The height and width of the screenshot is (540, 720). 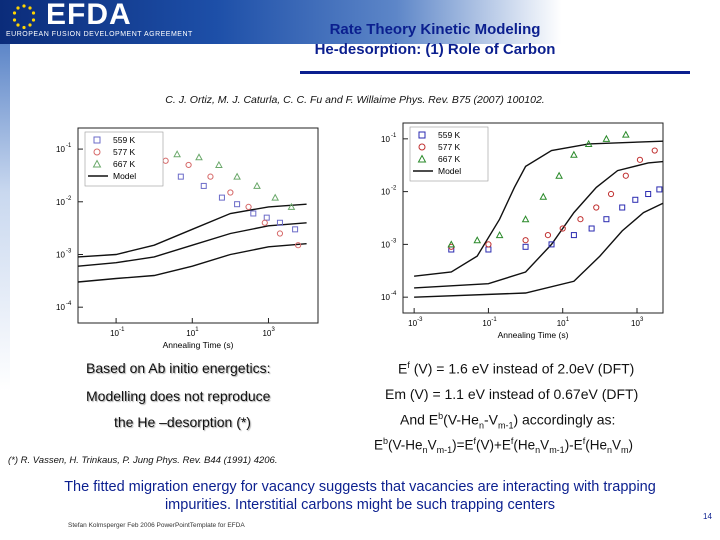 I want to click on efda-logo: EFDA, so click(x=89, y=15).